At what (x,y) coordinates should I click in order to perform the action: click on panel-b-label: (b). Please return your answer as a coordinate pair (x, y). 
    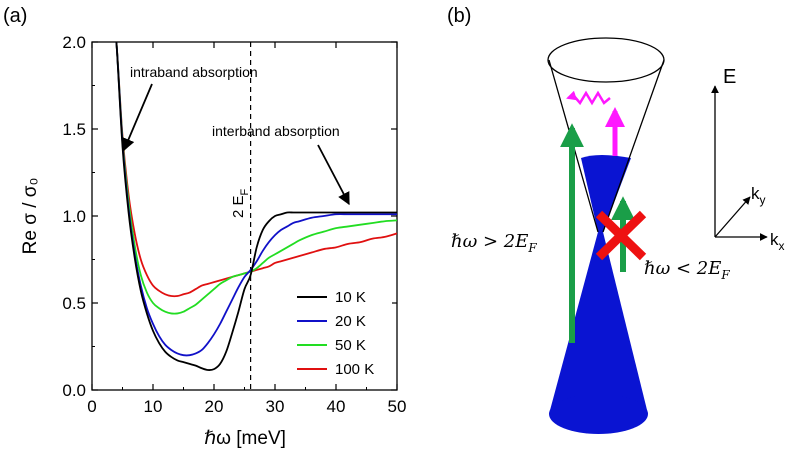
    Looking at the image, I should click on (459, 16).